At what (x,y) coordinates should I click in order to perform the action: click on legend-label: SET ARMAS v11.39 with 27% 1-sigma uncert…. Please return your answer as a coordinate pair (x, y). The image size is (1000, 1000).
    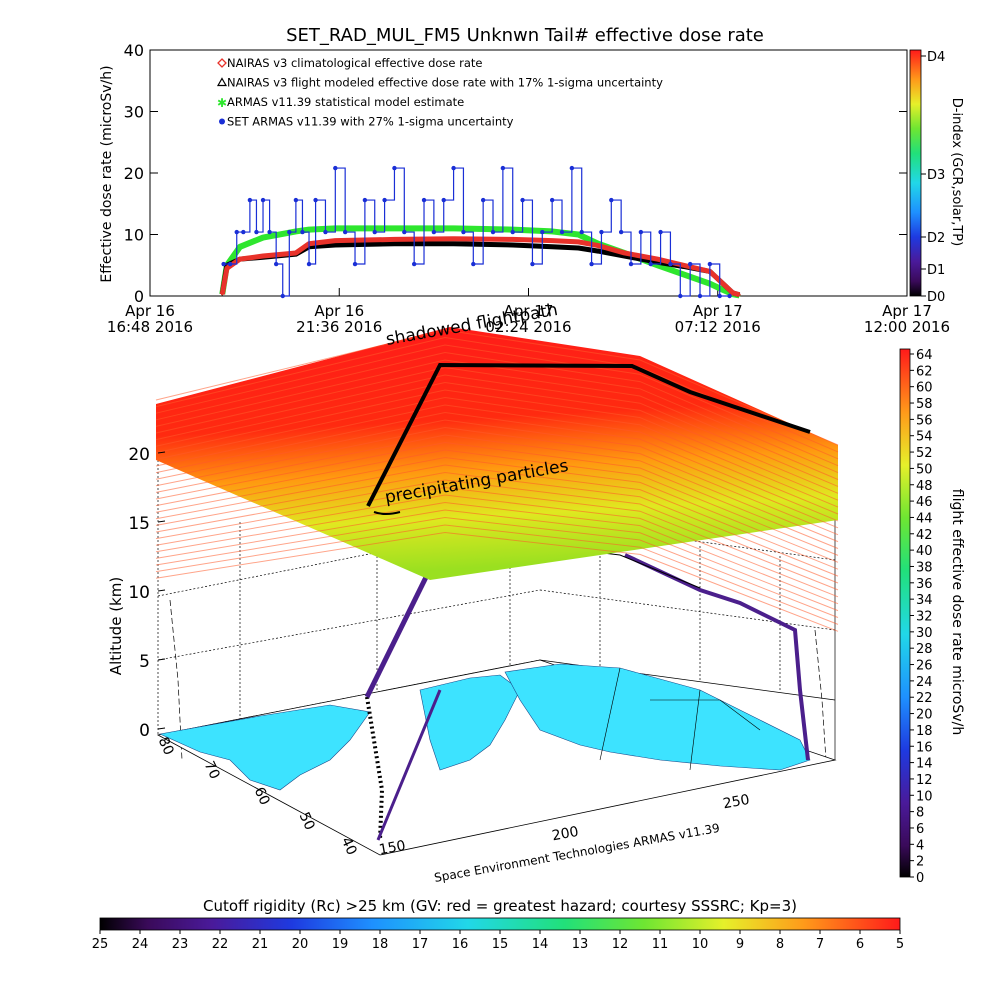
    Looking at the image, I should click on (370, 122).